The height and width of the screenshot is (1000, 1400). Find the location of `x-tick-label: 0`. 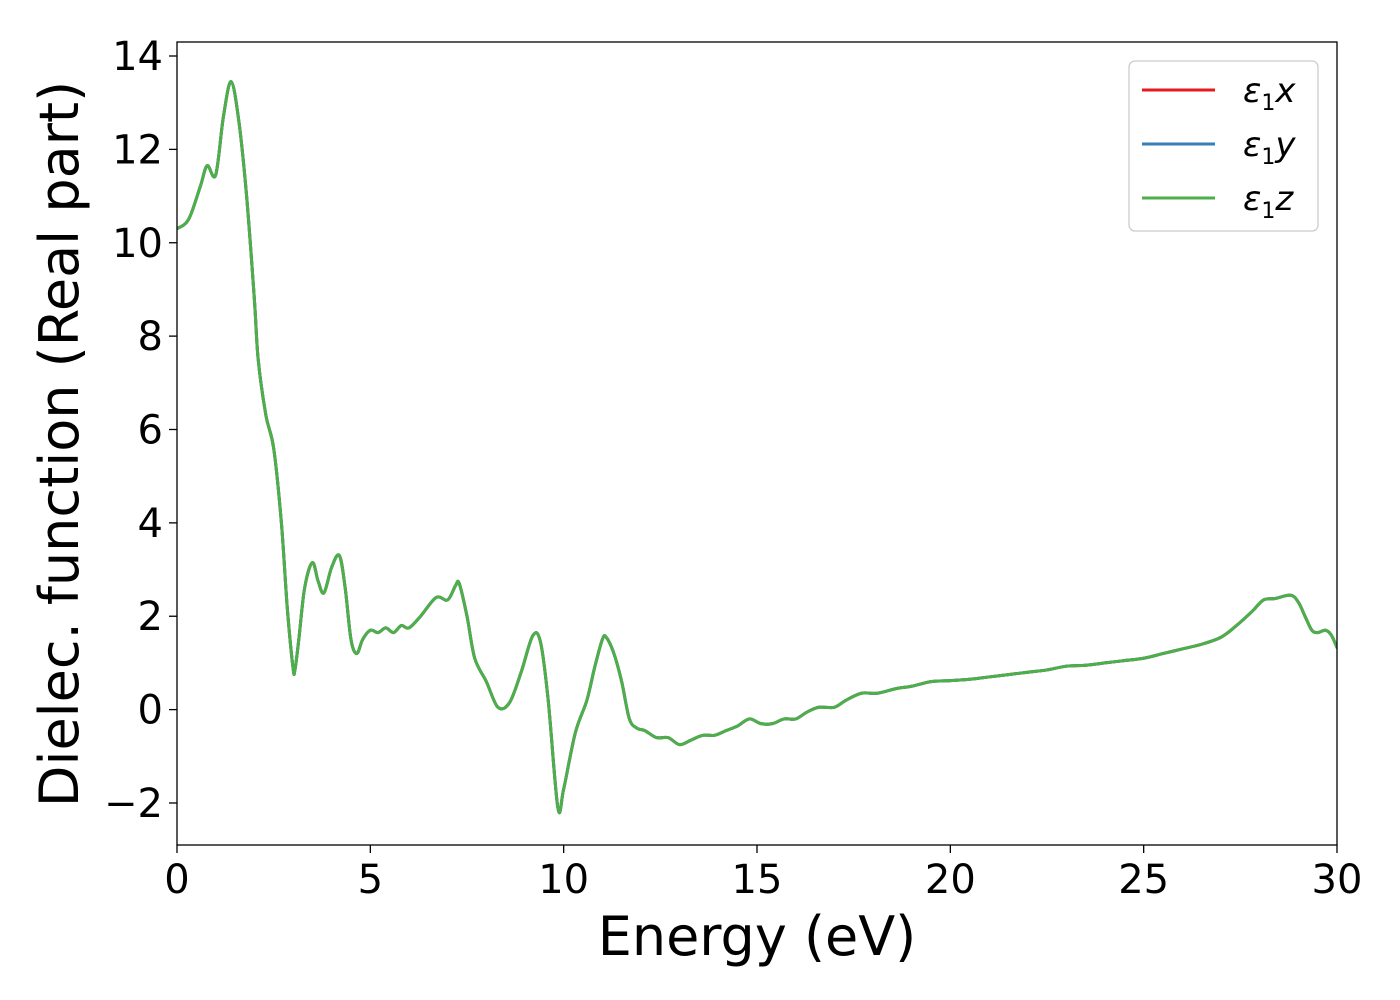

x-tick-label: 0 is located at coordinates (176, 880).